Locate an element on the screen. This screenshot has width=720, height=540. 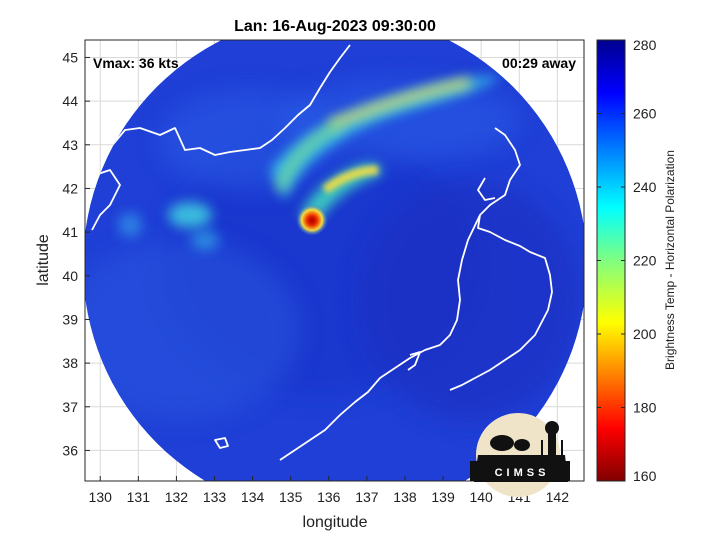
colorbar-tick-label: 160 is located at coordinates (645, 476).